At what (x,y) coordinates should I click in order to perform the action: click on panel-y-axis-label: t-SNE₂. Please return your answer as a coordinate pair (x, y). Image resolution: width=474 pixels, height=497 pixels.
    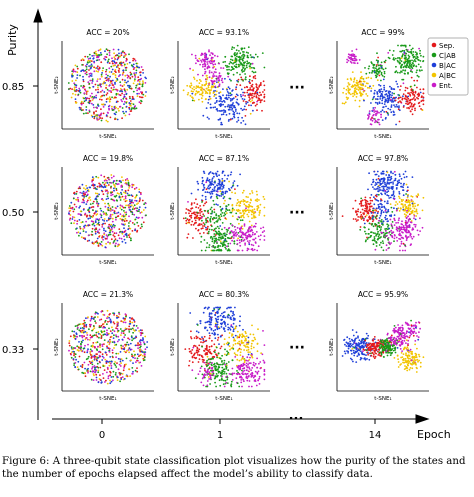
    Looking at the image, I should click on (57, 84).